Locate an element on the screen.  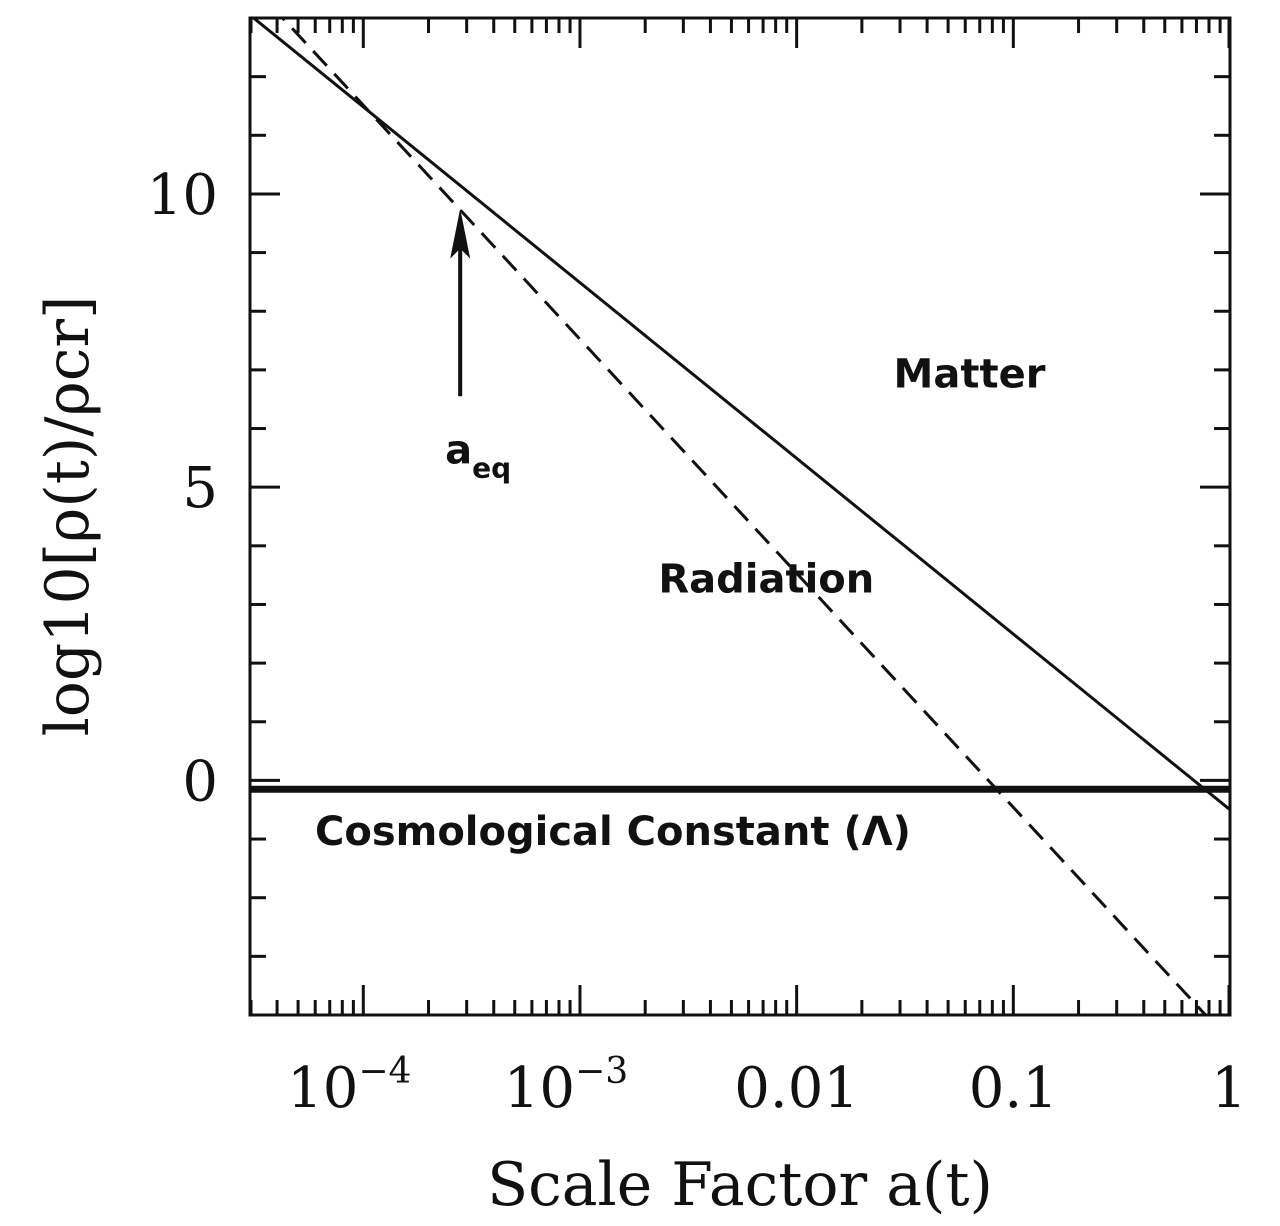
y-axis-title: log10[ρ(t)/ρcr] is located at coordinates (68, 516).